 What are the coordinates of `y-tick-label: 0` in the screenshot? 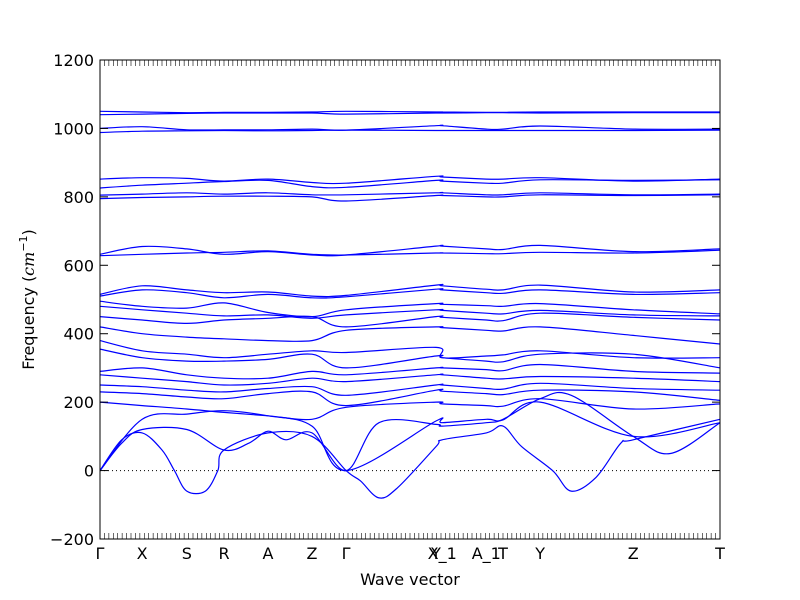 It's located at (89, 471).